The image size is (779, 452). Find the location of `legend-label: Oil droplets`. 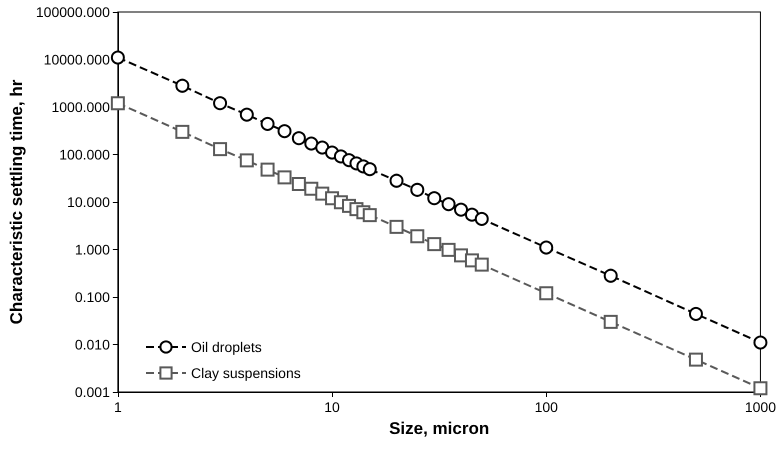

legend-label: Oil droplets is located at coordinates (226, 347).